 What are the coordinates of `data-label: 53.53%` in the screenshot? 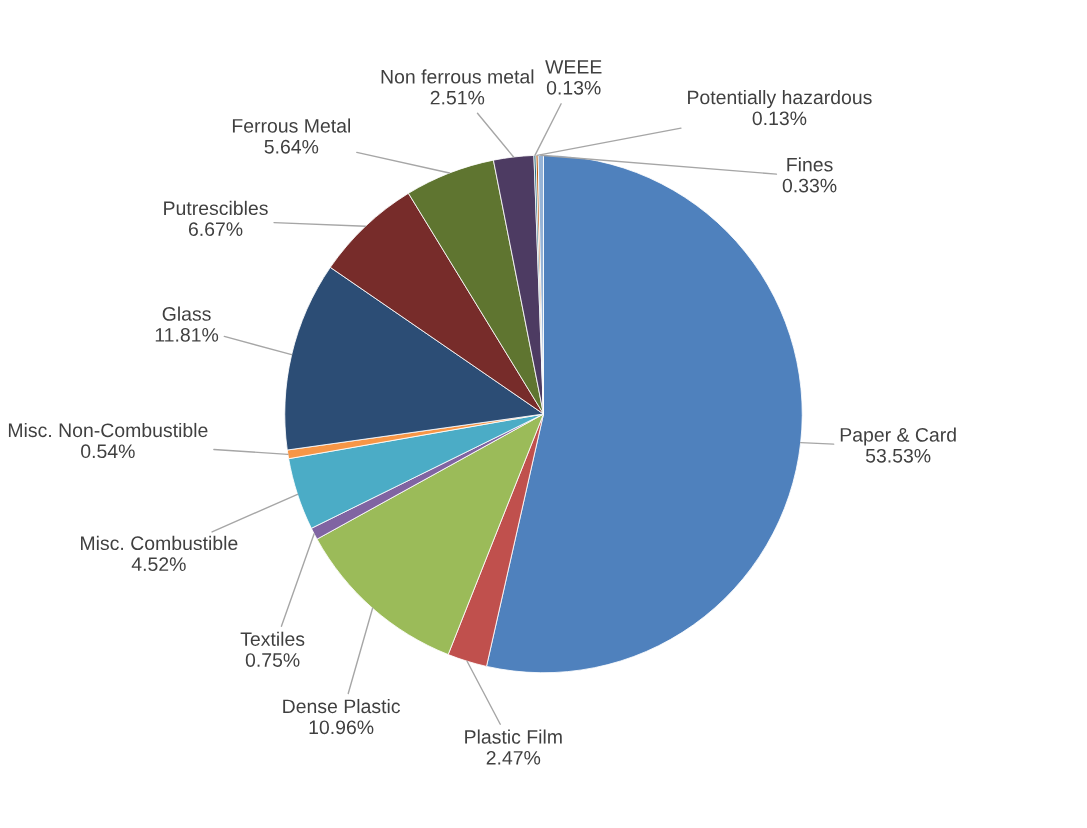 It's located at (898, 455).